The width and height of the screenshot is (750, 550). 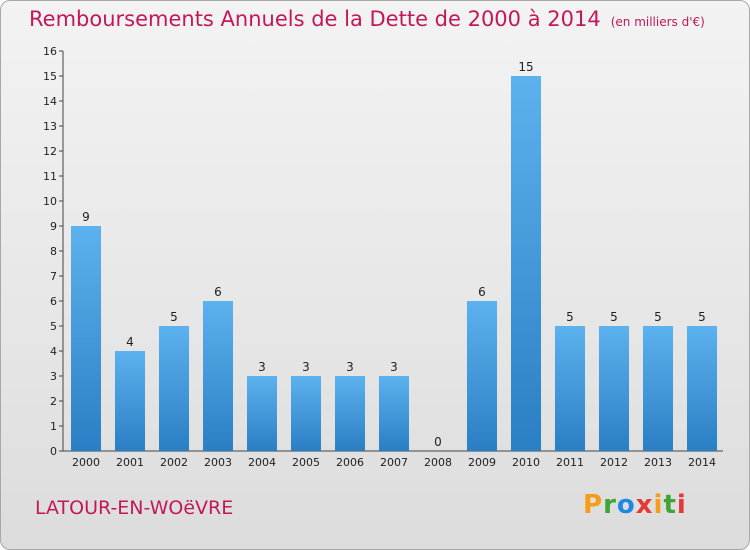 What do you see at coordinates (610, 505) in the screenshot?
I see `logo-letter: r` at bounding box center [610, 505].